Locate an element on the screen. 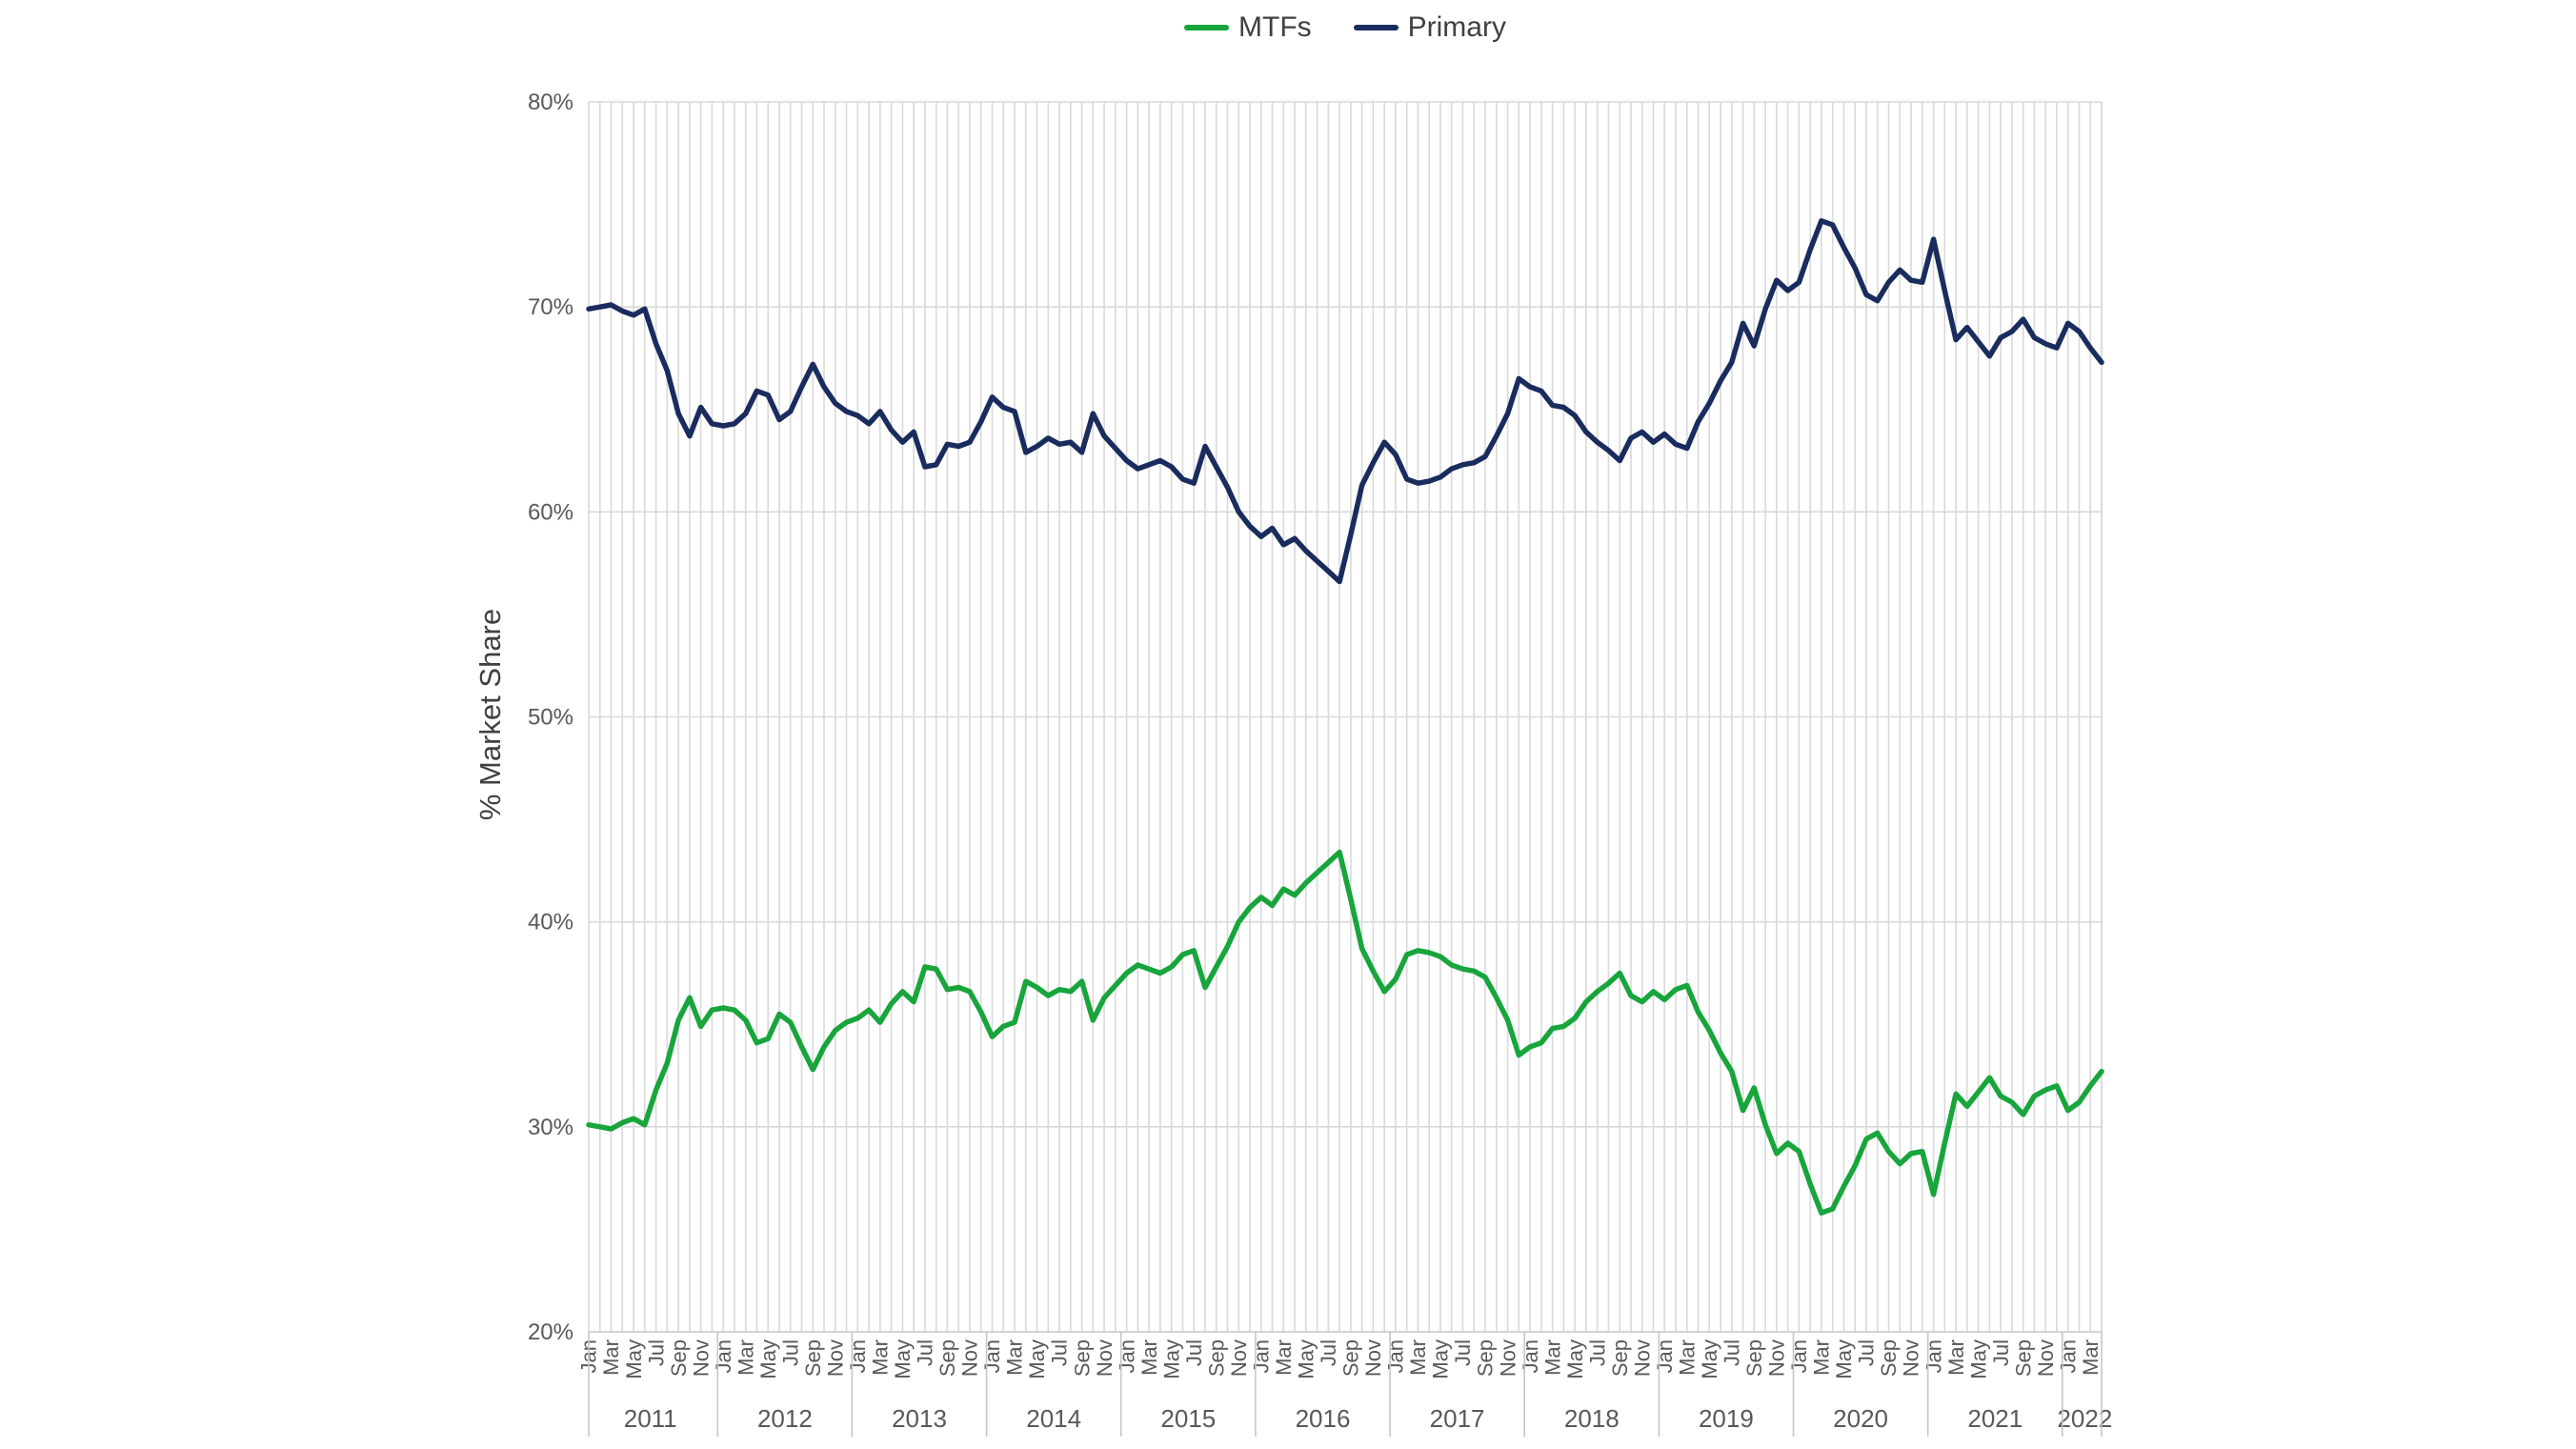 The image size is (2576, 1449). year-label: 2013 is located at coordinates (920, 1419).